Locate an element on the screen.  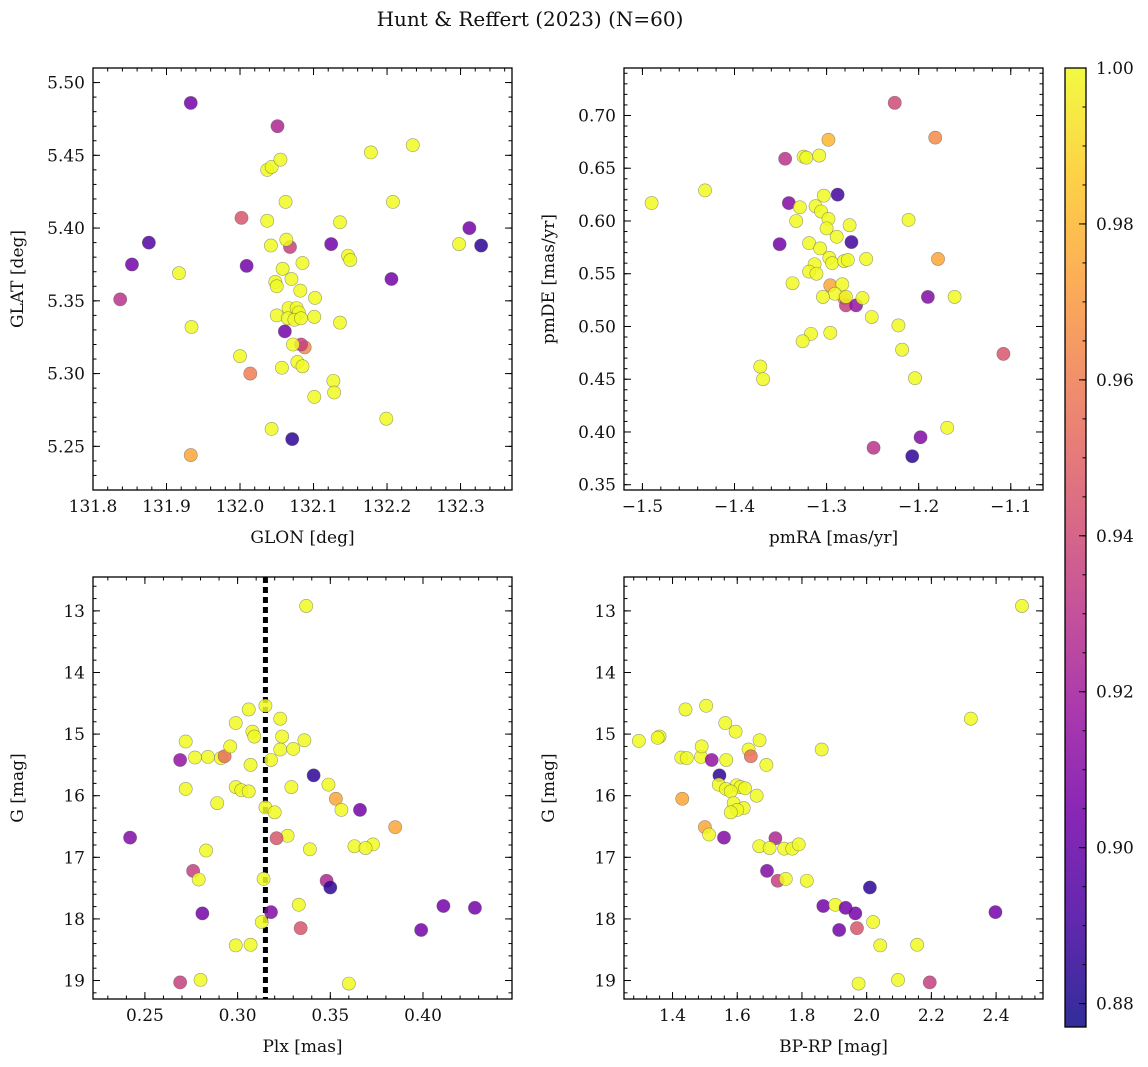
x-tick-label: 132.0 is located at coordinates (240, 507).